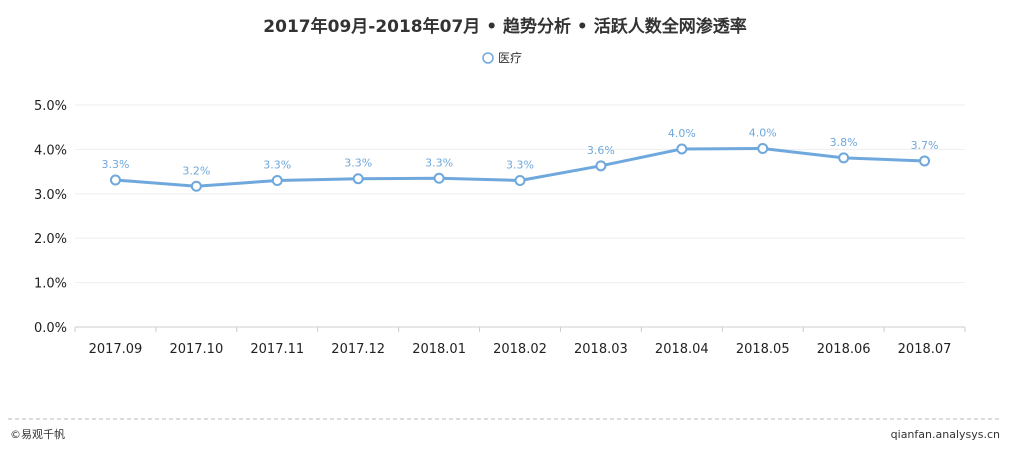 This screenshot has width=1010, height=450. Describe the element at coordinates (925, 145) in the screenshot. I see `data-label: 3.7%` at that location.